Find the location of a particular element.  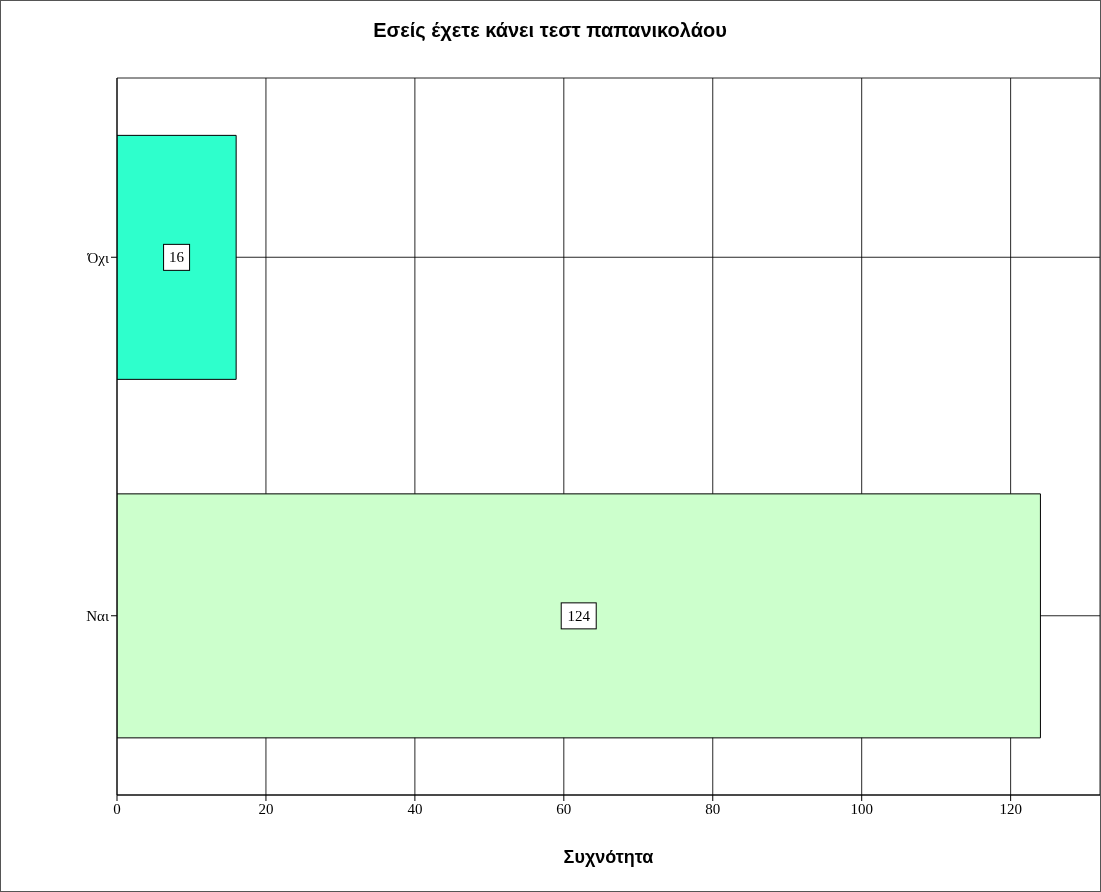

x-tick-label: 0 is located at coordinates (117, 808).